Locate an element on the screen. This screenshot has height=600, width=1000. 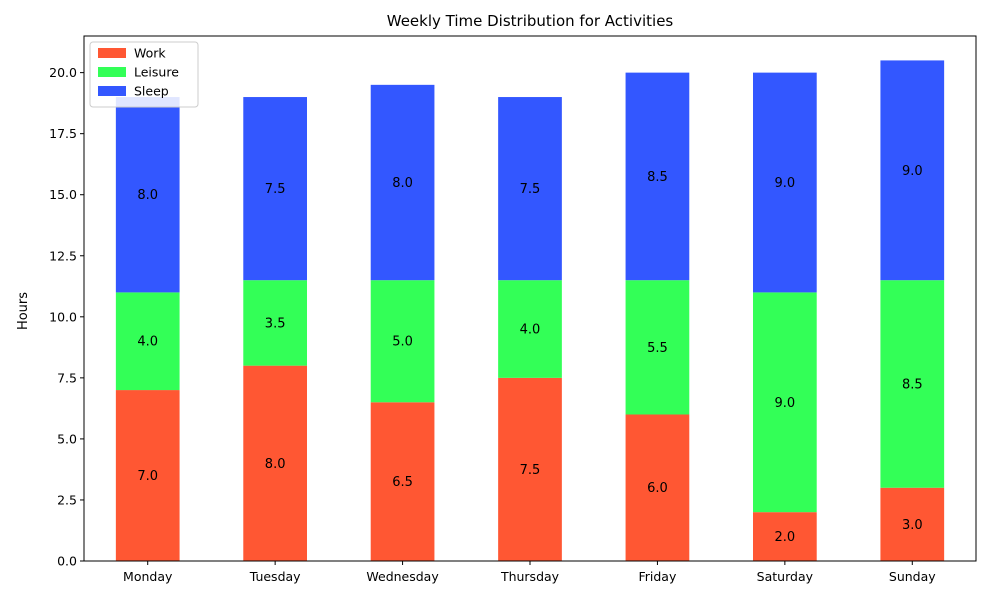
value-label-leisure-wednesday: 5.0 is located at coordinates (402, 342).